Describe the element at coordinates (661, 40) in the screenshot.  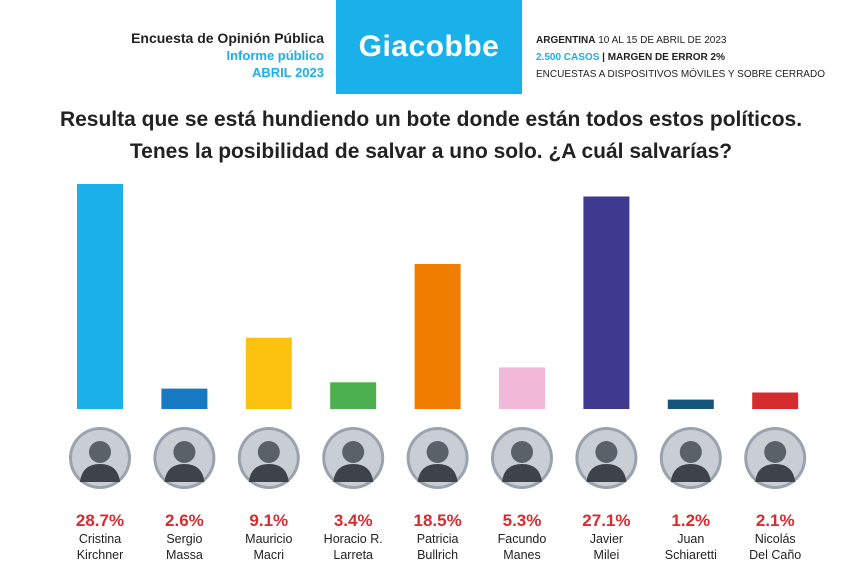
I see `survey-dates: 10 AL 15 DE ABRIL DE 2023` at that location.